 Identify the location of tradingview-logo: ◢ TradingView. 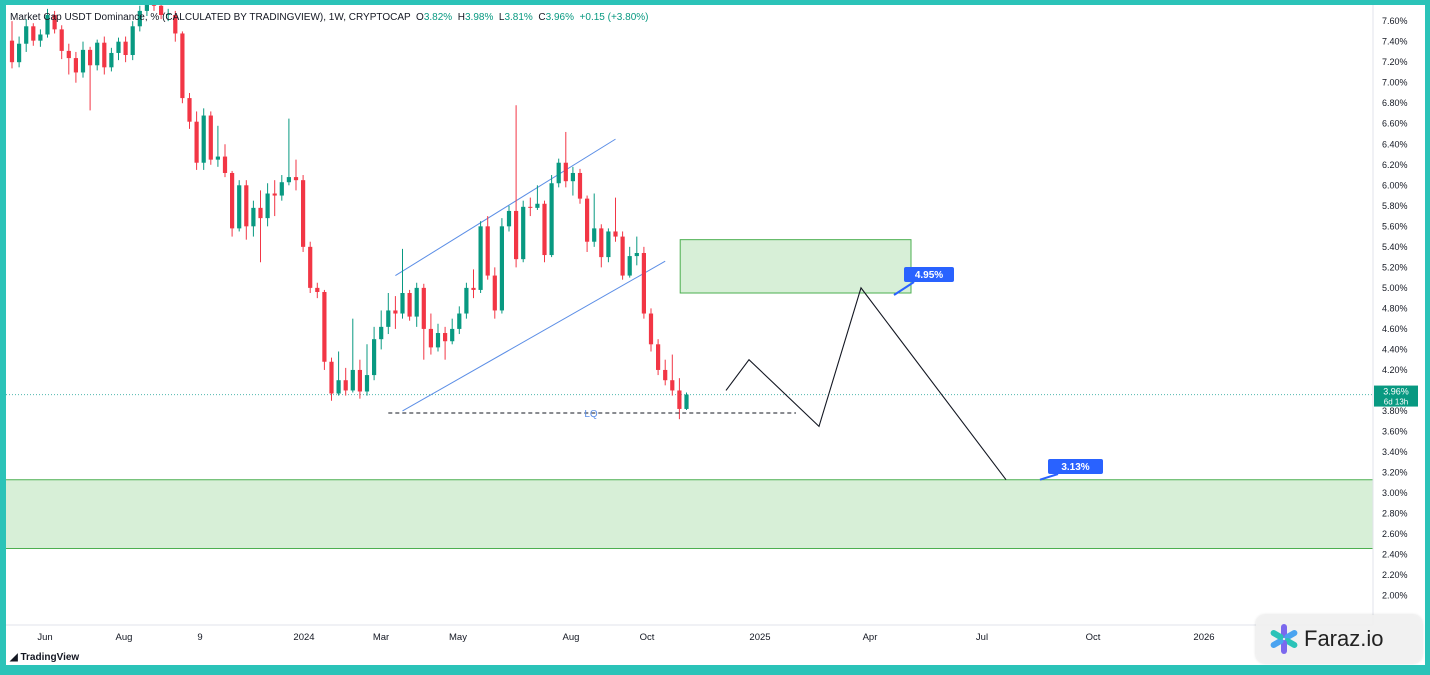
(44, 657).